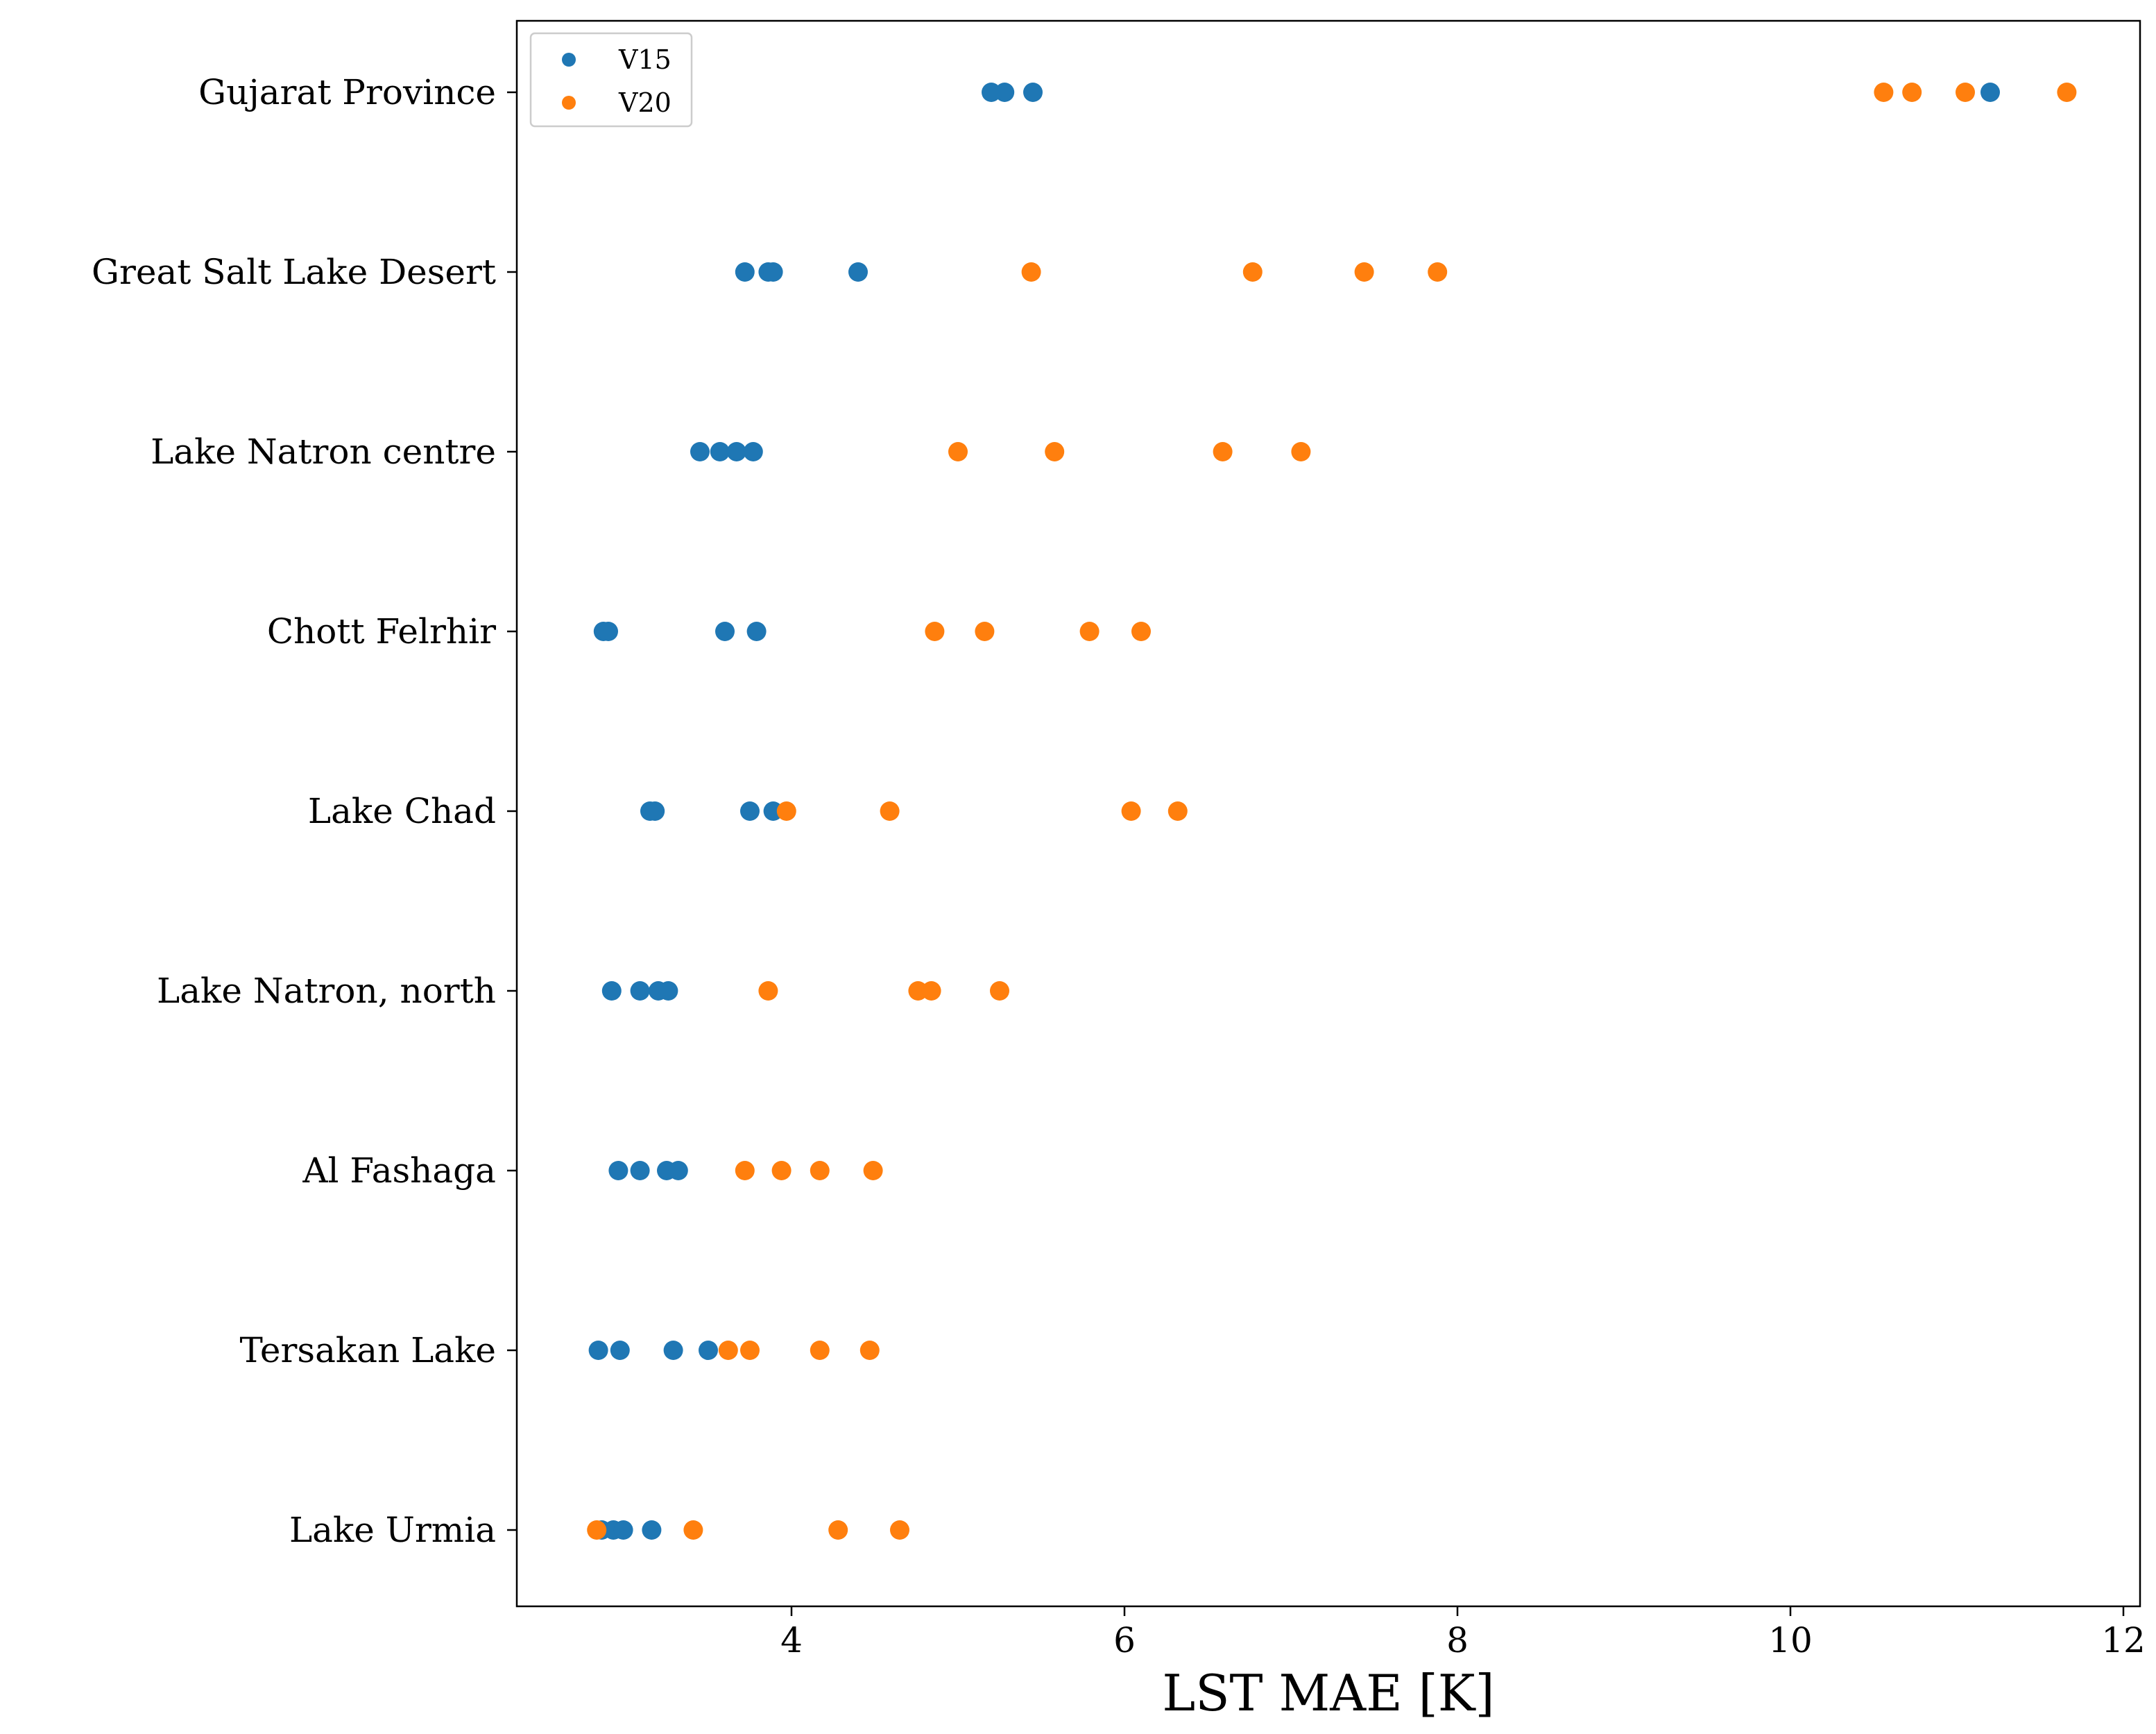 This screenshot has width=2156, height=1734. I want to click on x-tick-label: 12, so click(2123, 1640).